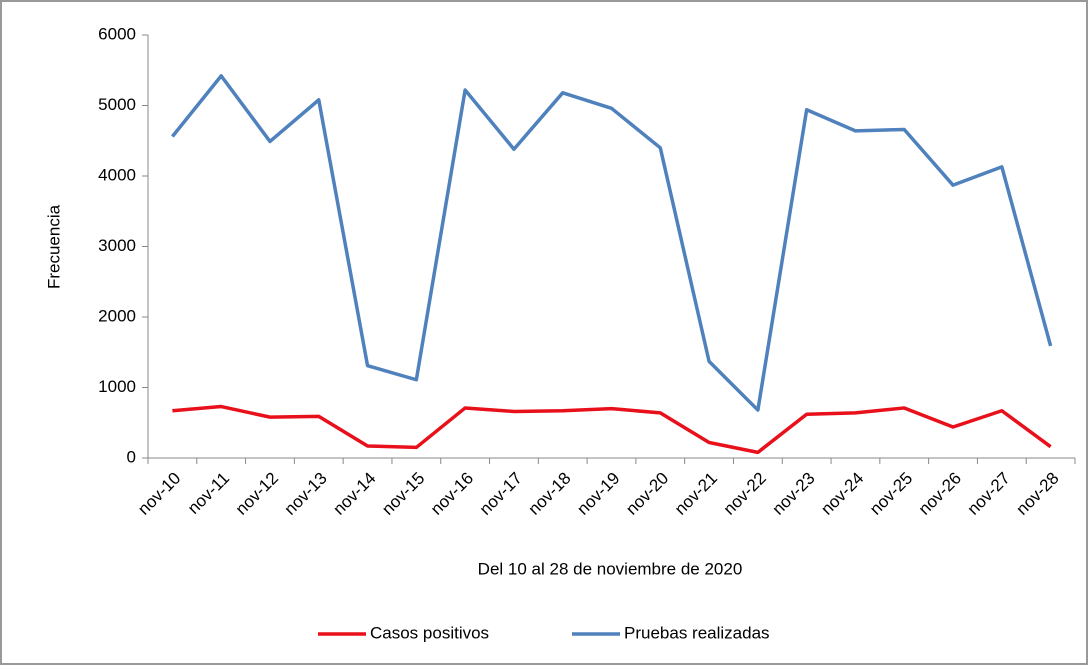 This screenshot has height=667, width=1090. I want to click on legend-label: Casos positivos, so click(429, 632).